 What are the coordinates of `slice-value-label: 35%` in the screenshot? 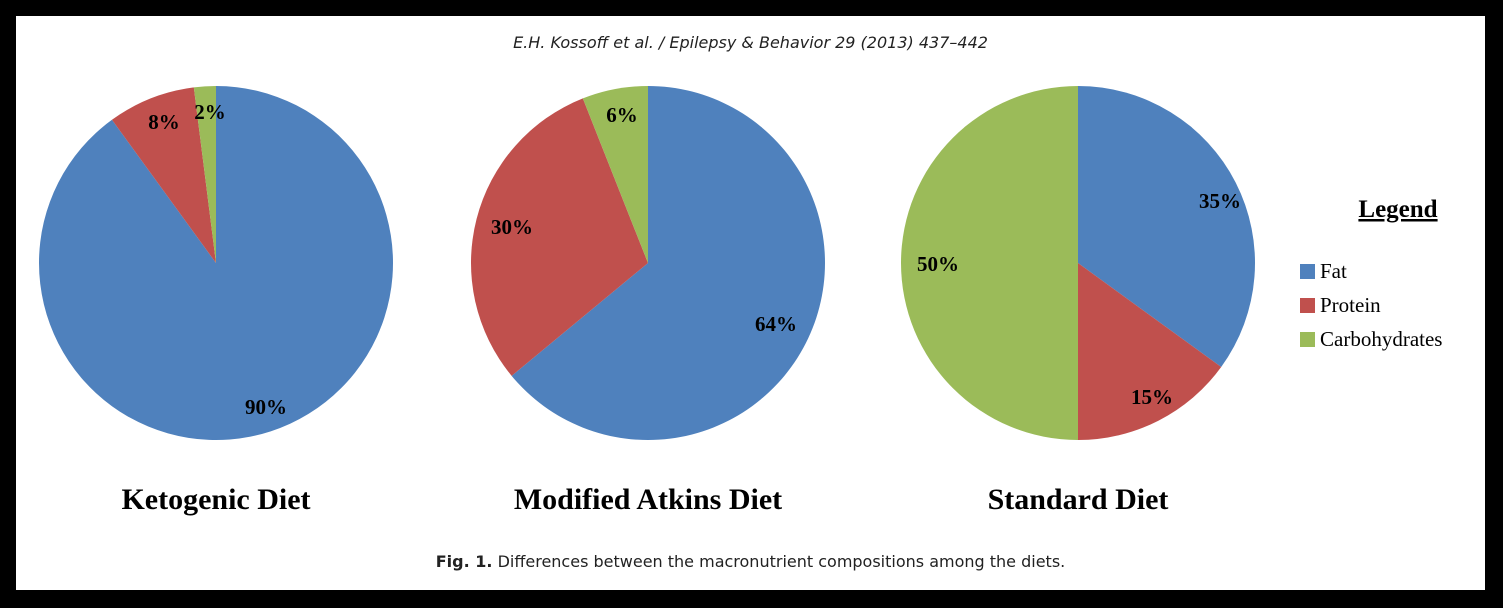 It's located at (1220, 201).